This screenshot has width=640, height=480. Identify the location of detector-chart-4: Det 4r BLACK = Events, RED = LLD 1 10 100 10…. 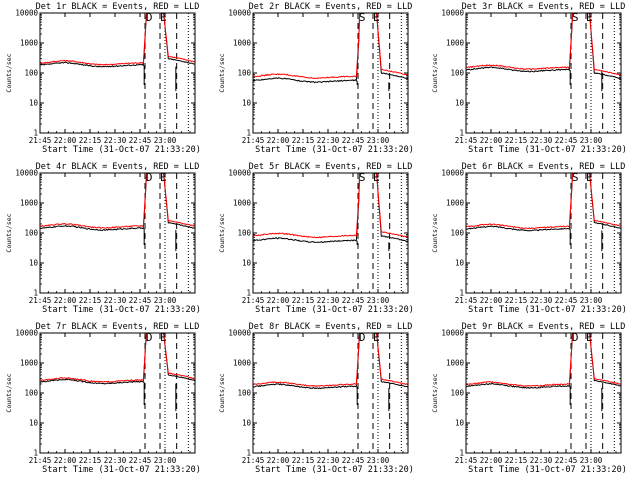
(103, 238).